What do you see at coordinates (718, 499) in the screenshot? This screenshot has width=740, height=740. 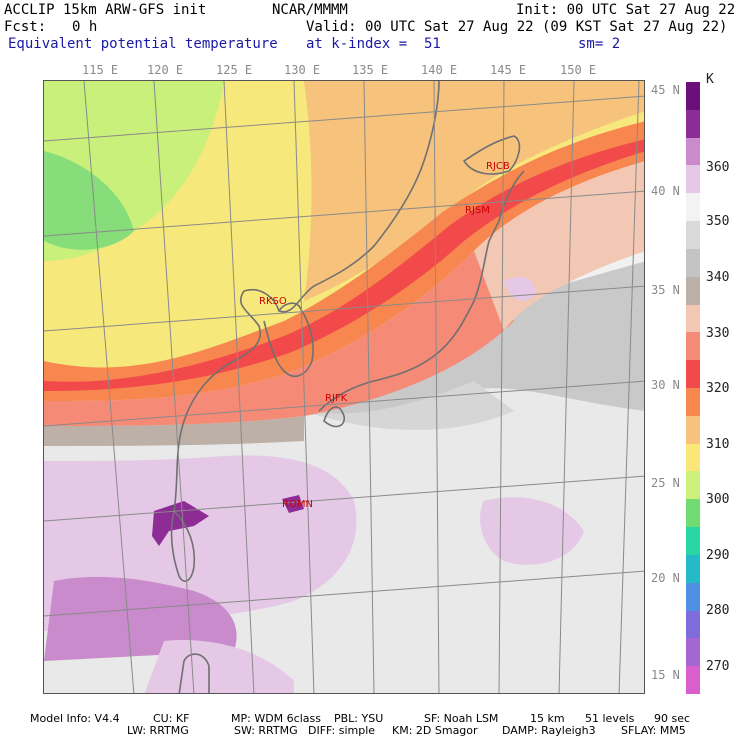 I see `colorbar-label: 300` at bounding box center [718, 499].